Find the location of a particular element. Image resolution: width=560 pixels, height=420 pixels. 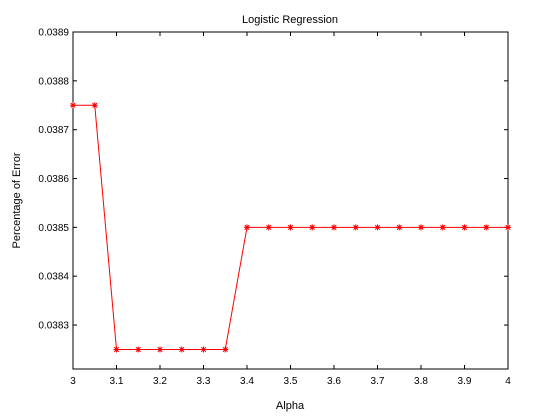

x-tick-label: 3.2 is located at coordinates (160, 381).